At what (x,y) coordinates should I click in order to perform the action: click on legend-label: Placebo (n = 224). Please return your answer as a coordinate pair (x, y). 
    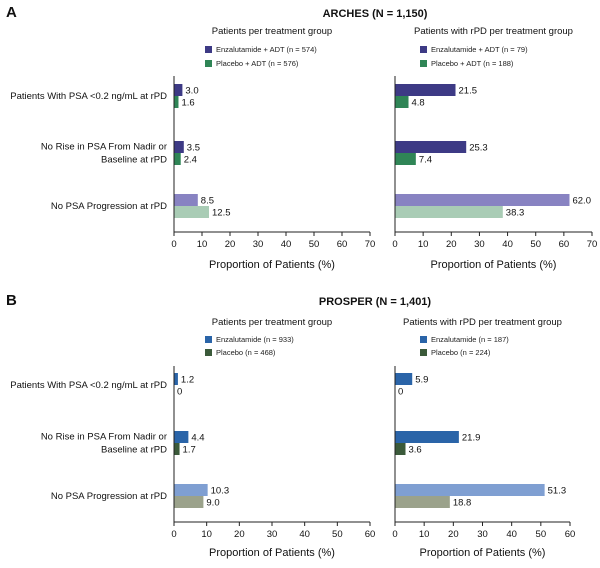
    Looking at the image, I should click on (461, 352).